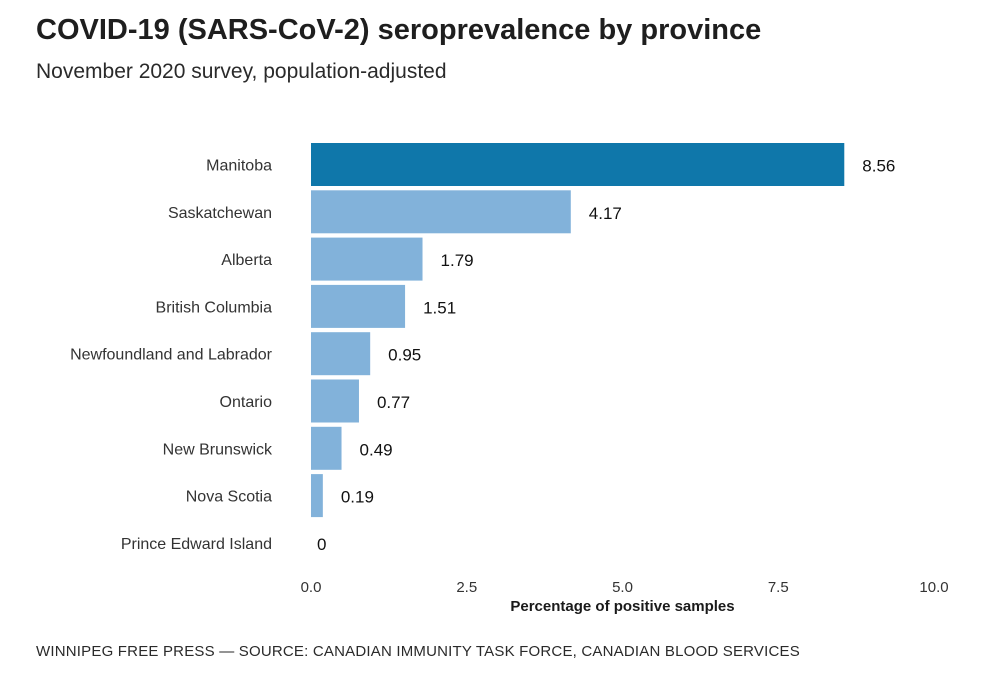 The width and height of the screenshot is (1000, 692). What do you see at coordinates (341, 354) in the screenshot?
I see `bar-newfoundland-and-labrador` at bounding box center [341, 354].